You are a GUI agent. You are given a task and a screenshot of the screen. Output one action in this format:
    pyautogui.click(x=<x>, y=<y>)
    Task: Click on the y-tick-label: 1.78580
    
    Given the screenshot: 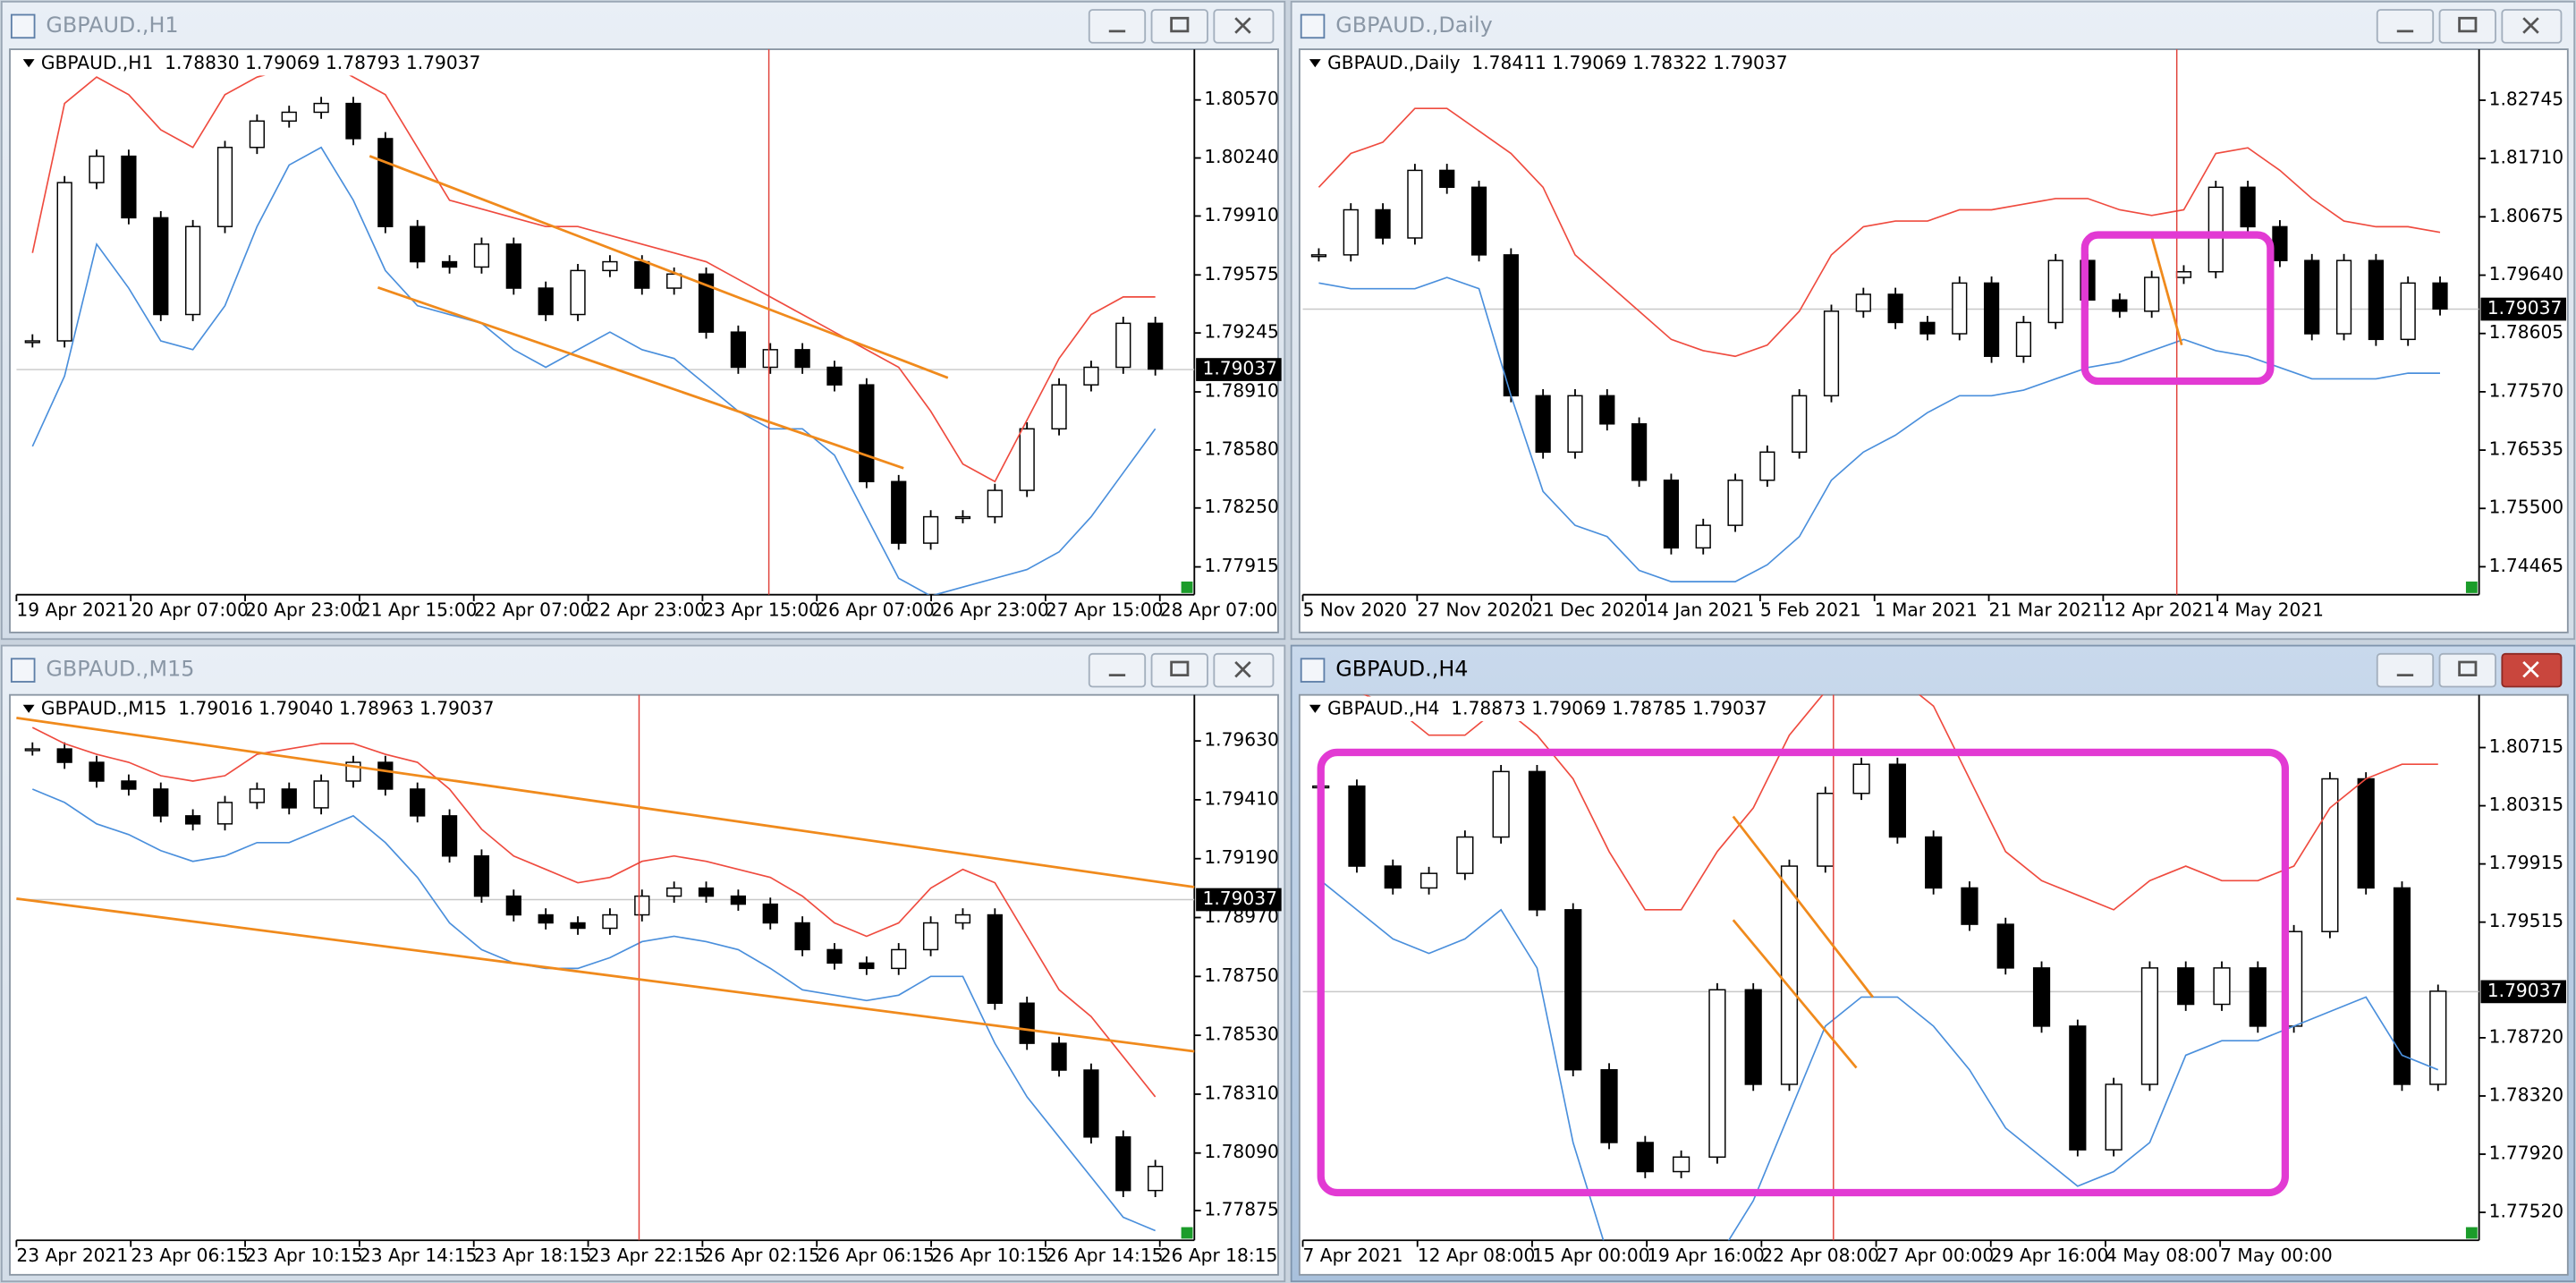 What is the action you would take?
    pyautogui.click(x=1241, y=448)
    